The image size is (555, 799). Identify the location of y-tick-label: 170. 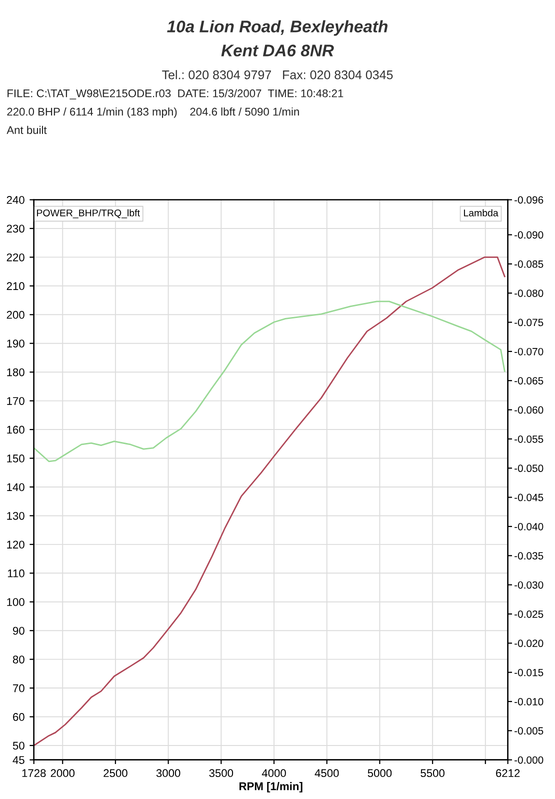
(15, 401).